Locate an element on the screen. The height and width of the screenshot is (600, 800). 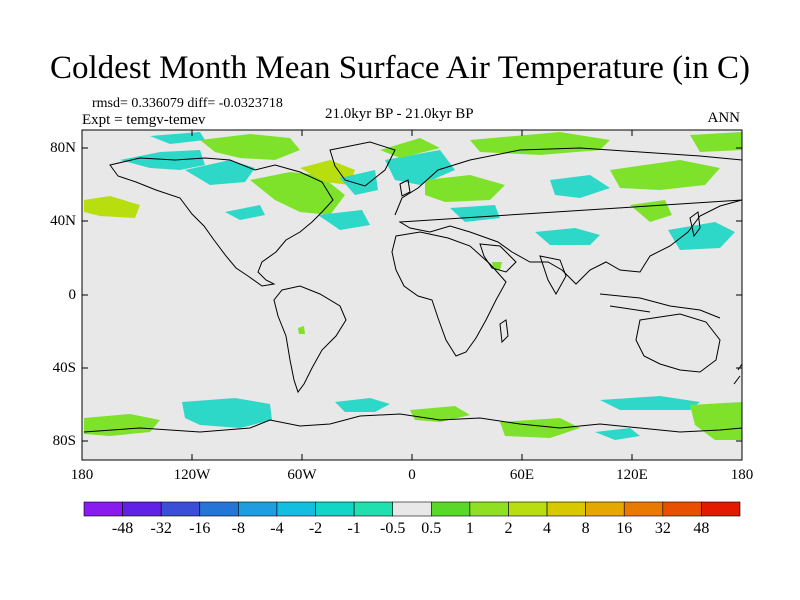
patch-ne-asia-warm is located at coordinates (716, 142).